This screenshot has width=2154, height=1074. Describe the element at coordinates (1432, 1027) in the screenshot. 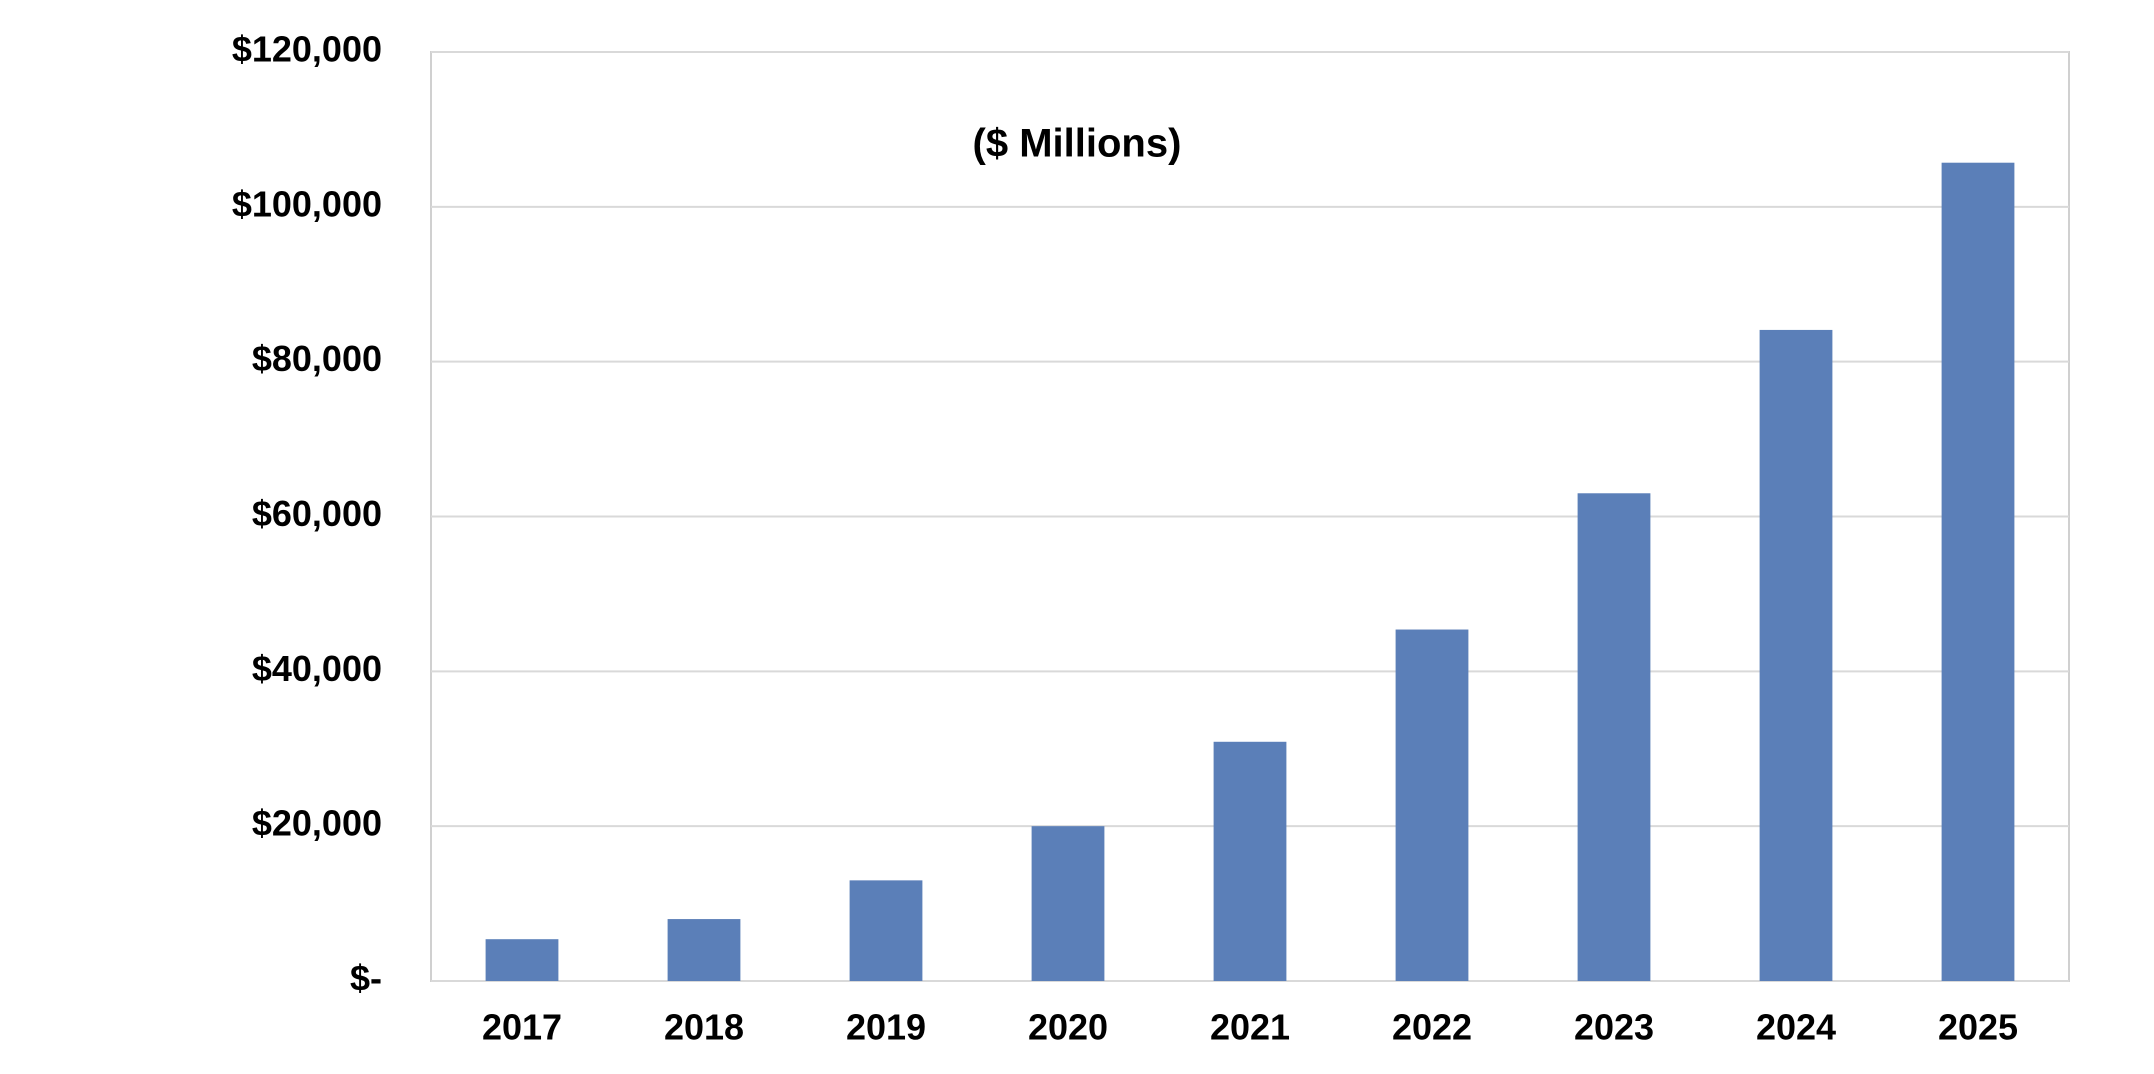

I see `x-tick-label: 2022` at that location.